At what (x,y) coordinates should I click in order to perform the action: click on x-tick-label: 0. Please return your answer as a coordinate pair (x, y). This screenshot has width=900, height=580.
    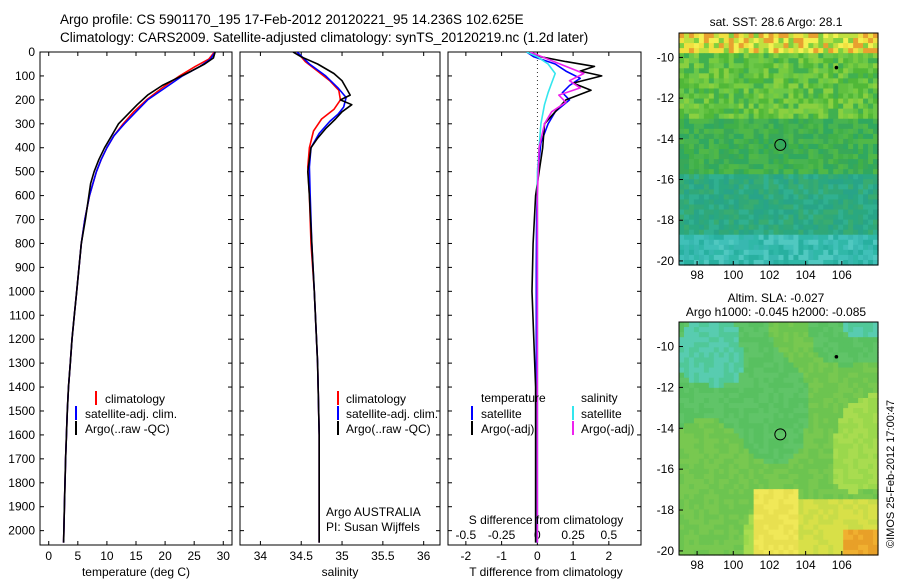
    Looking at the image, I should click on (48, 556).